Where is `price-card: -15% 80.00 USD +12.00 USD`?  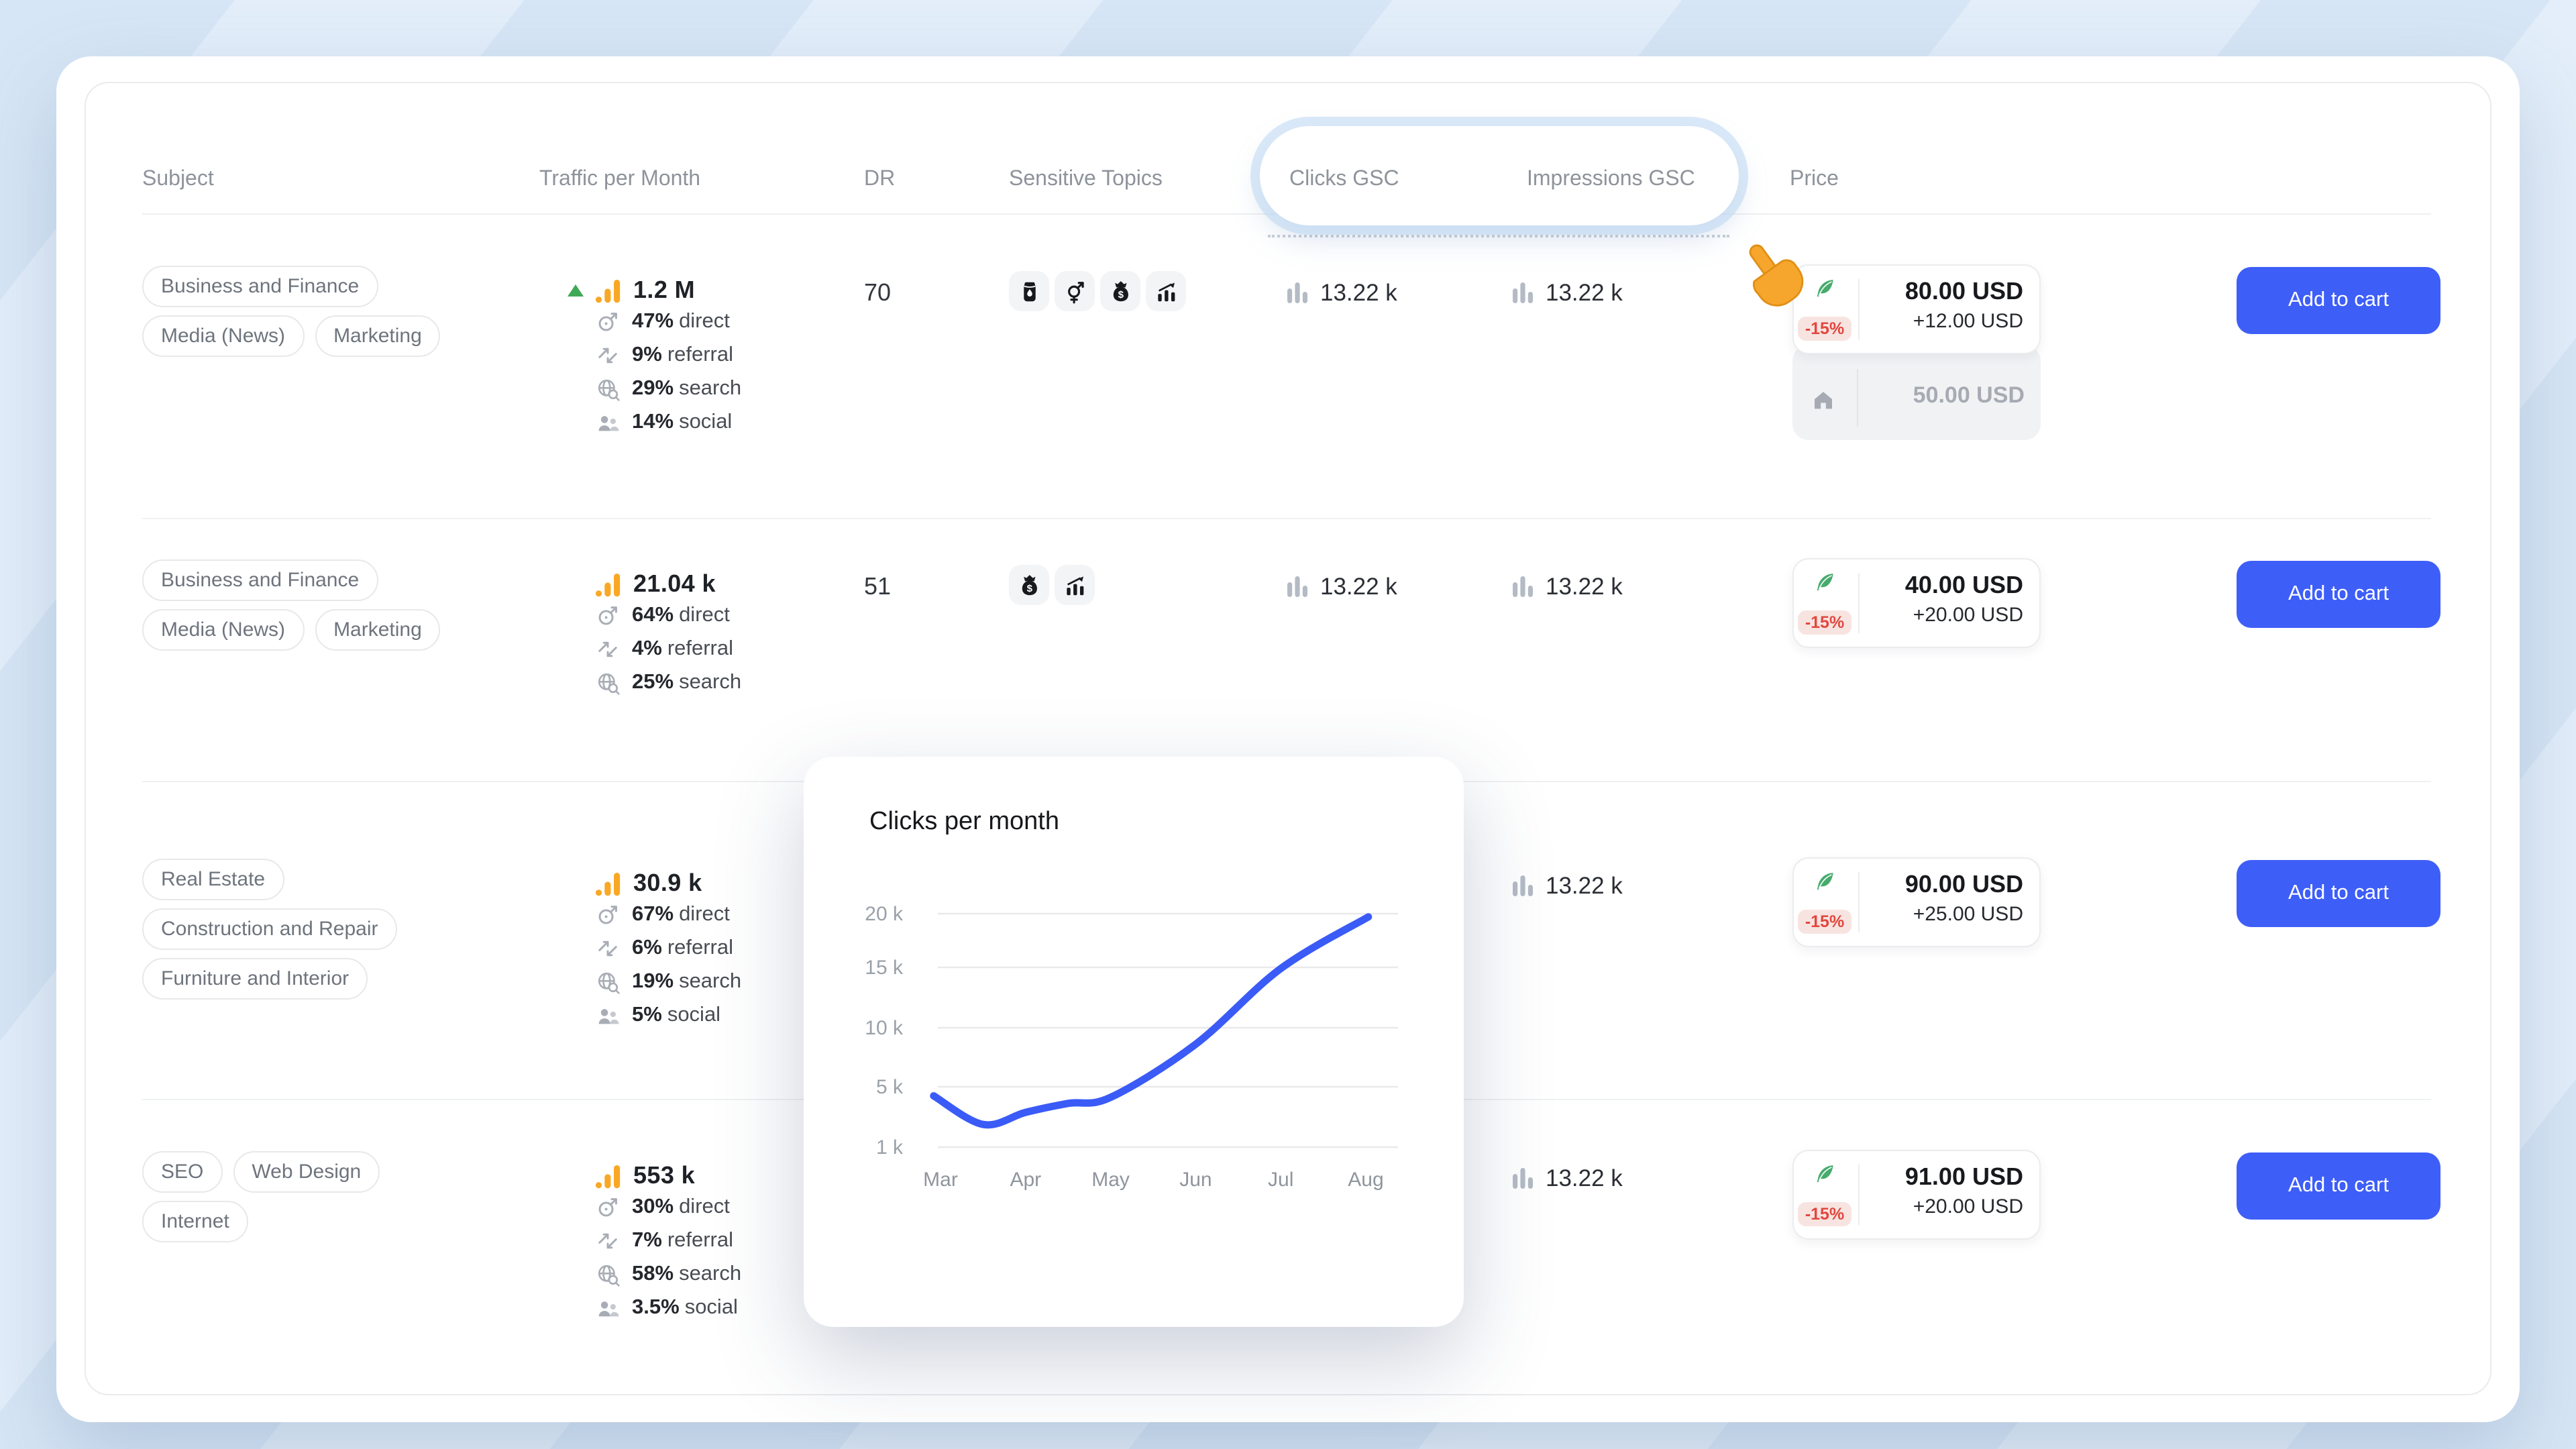 price-card: -15% 80.00 USD +12.00 USD is located at coordinates (1916, 309).